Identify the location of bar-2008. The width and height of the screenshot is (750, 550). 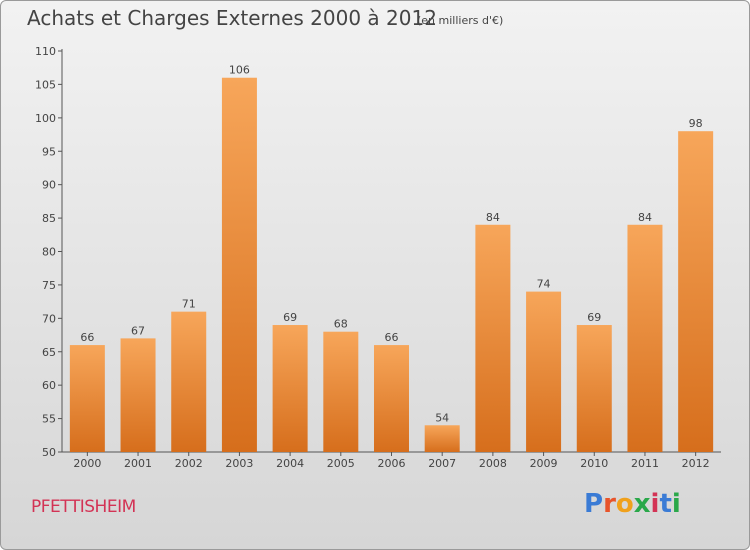
(493, 338).